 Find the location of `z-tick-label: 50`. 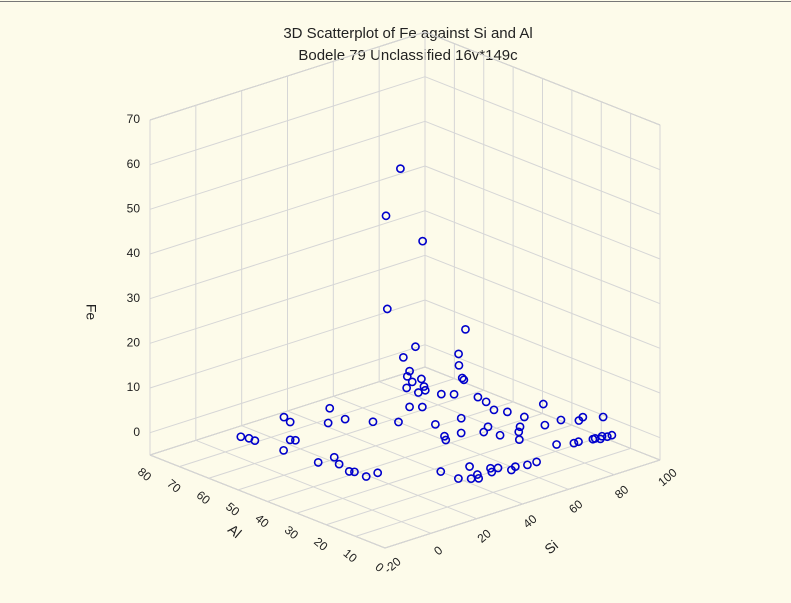

z-tick-label: 50 is located at coordinates (134, 209).